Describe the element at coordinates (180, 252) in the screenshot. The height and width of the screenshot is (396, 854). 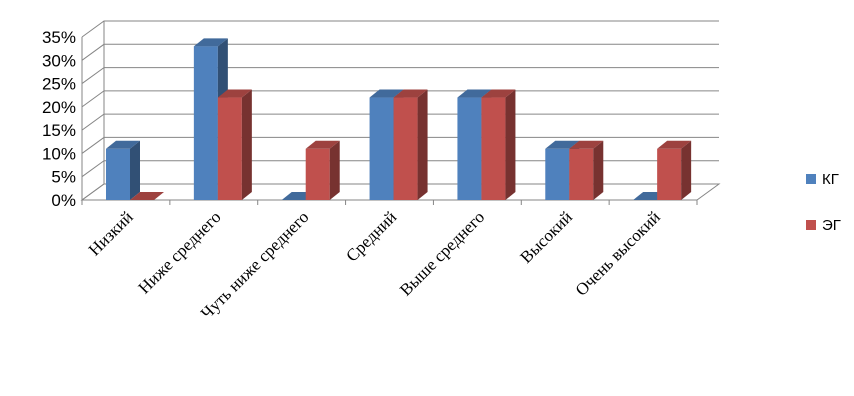
I see `x-tick-label: Ниже среднего` at that location.